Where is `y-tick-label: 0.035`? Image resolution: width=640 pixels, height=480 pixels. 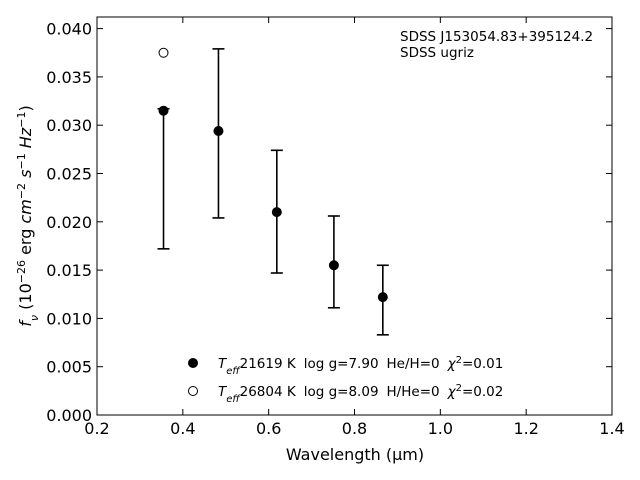 y-tick-label: 0.035 is located at coordinates (69, 77).